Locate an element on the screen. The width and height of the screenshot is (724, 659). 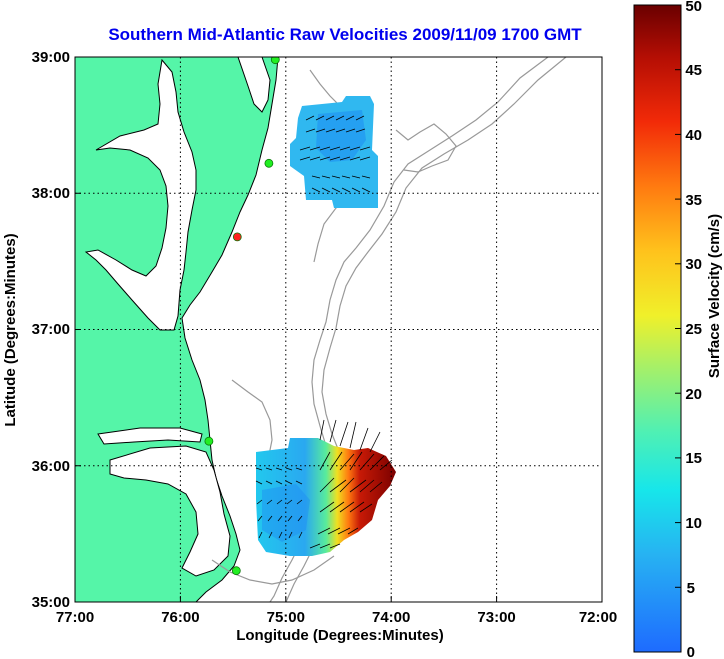
colorbar-tick-label: 10 is located at coordinates (693, 523).